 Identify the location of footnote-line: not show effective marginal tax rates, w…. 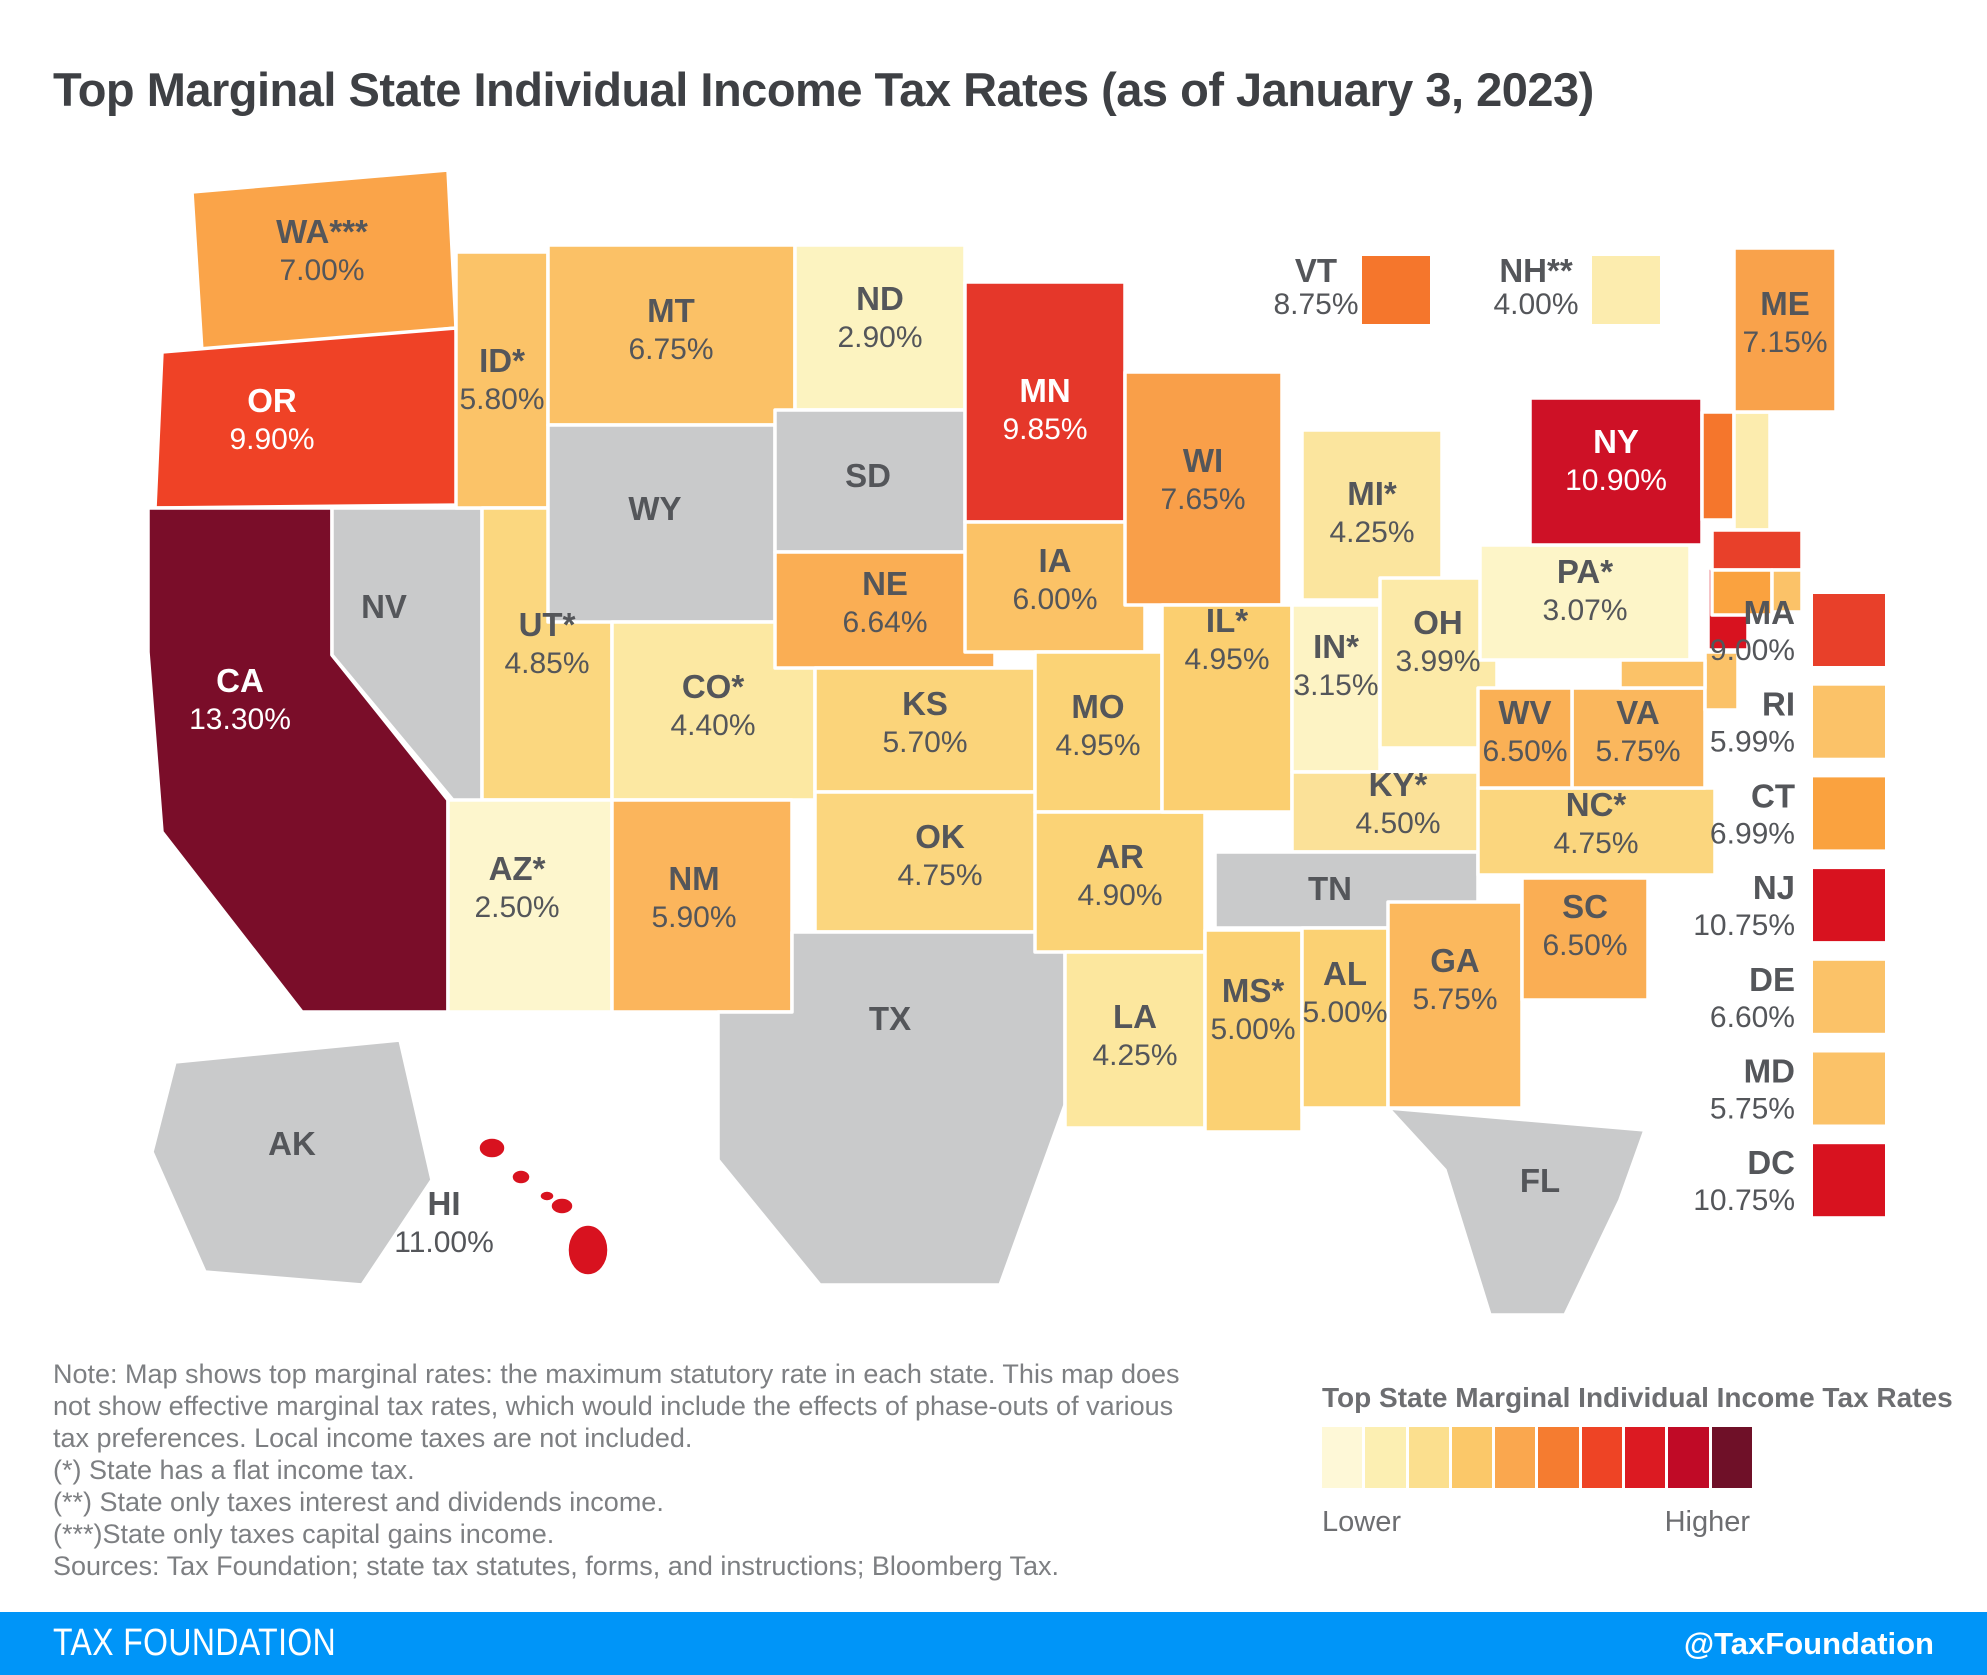
(613, 1406).